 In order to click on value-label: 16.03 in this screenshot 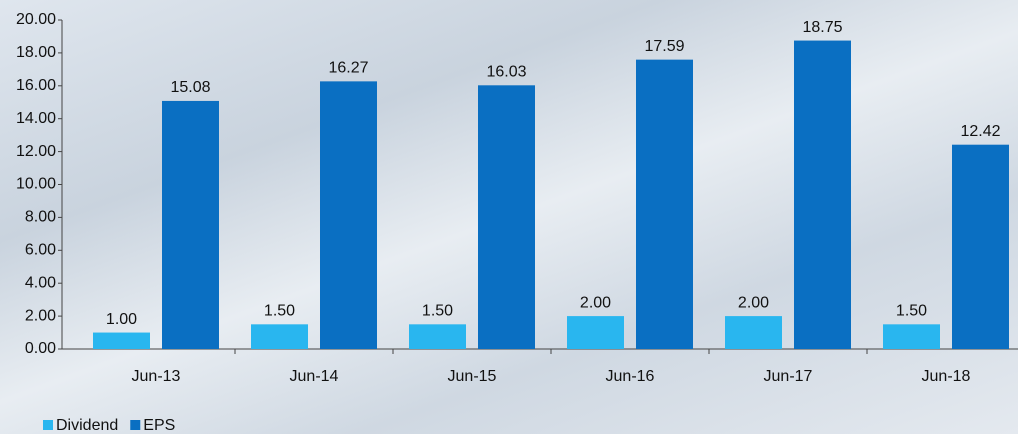, I will do `click(506, 72)`.